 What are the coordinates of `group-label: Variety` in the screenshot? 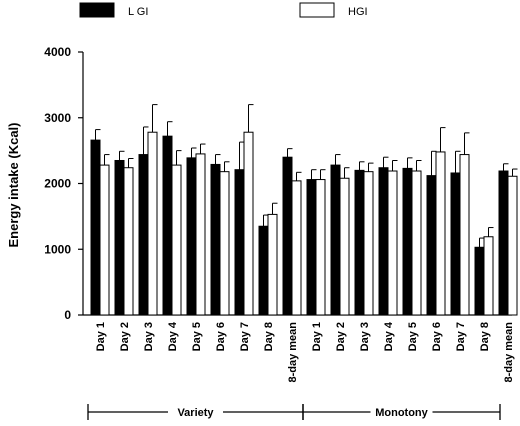 It's located at (195, 413).